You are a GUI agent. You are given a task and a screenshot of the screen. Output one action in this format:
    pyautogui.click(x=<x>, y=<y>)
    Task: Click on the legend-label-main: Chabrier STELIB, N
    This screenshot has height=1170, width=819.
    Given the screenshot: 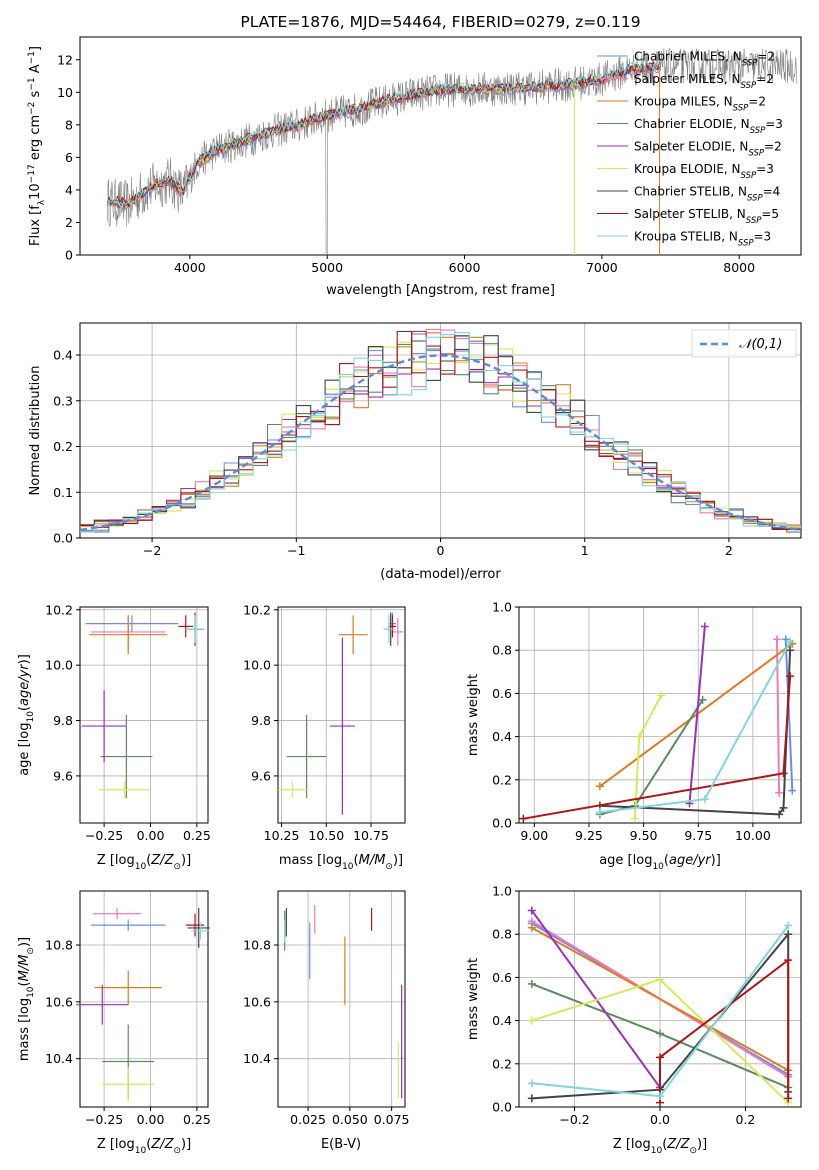 What is the action you would take?
    pyautogui.click(x=690, y=192)
    